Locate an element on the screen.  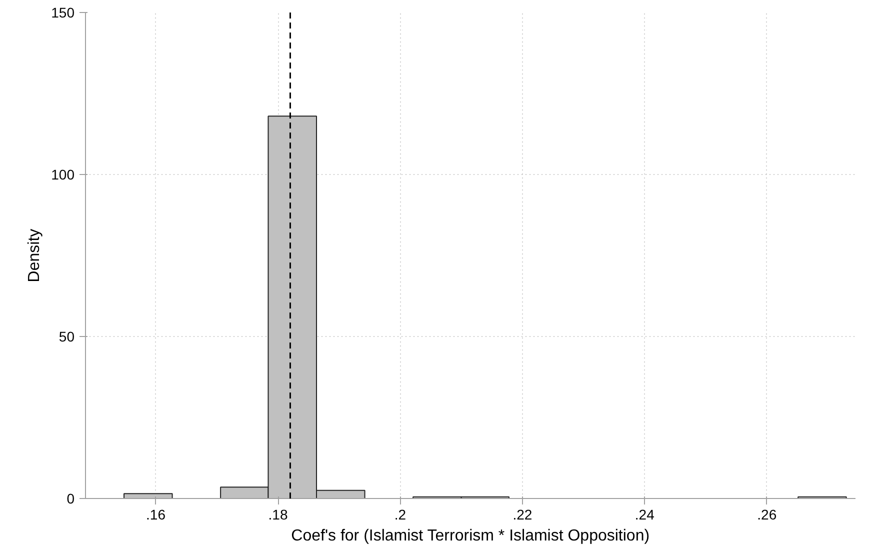
y-tick-label: 150 is located at coordinates (63, 12).